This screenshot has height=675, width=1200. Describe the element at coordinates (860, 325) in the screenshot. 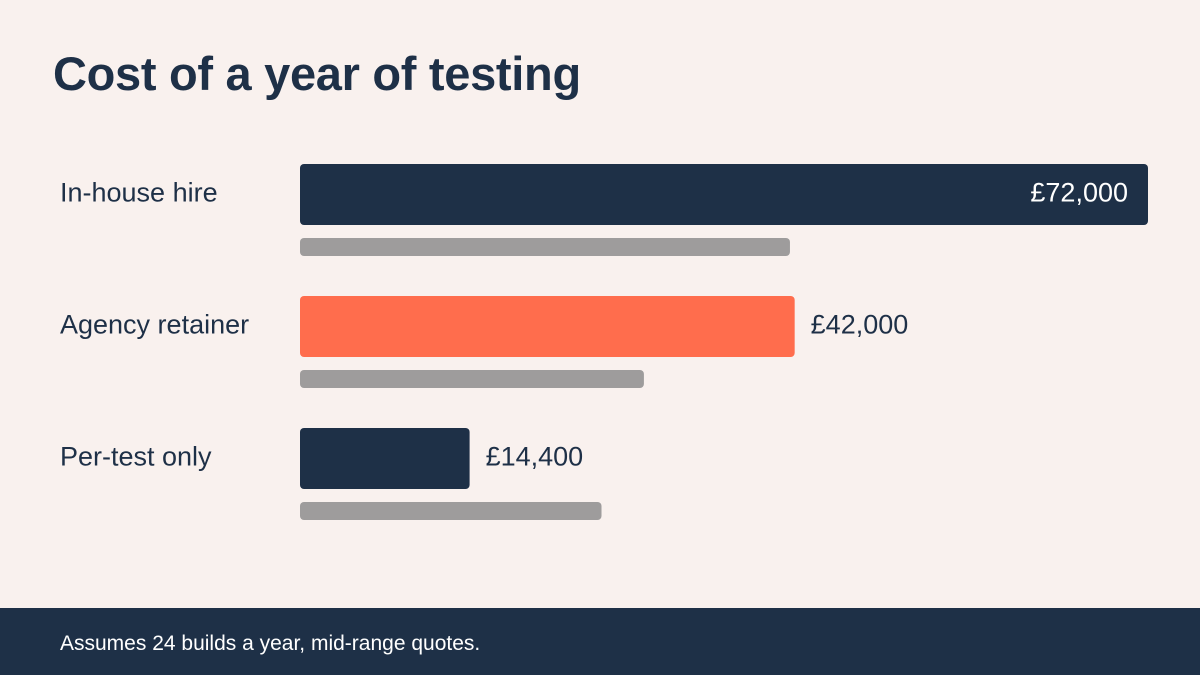

I see `value-label-agency-retainer: £42,000` at that location.